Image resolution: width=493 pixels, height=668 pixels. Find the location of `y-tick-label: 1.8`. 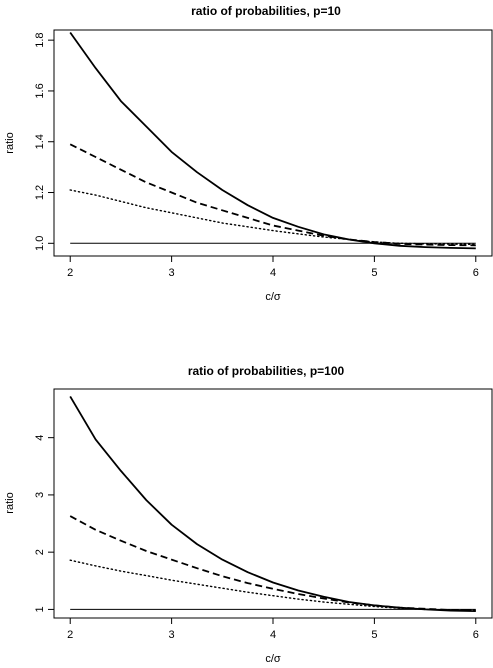

y-tick-label: 1.8 is located at coordinates (40, 40).